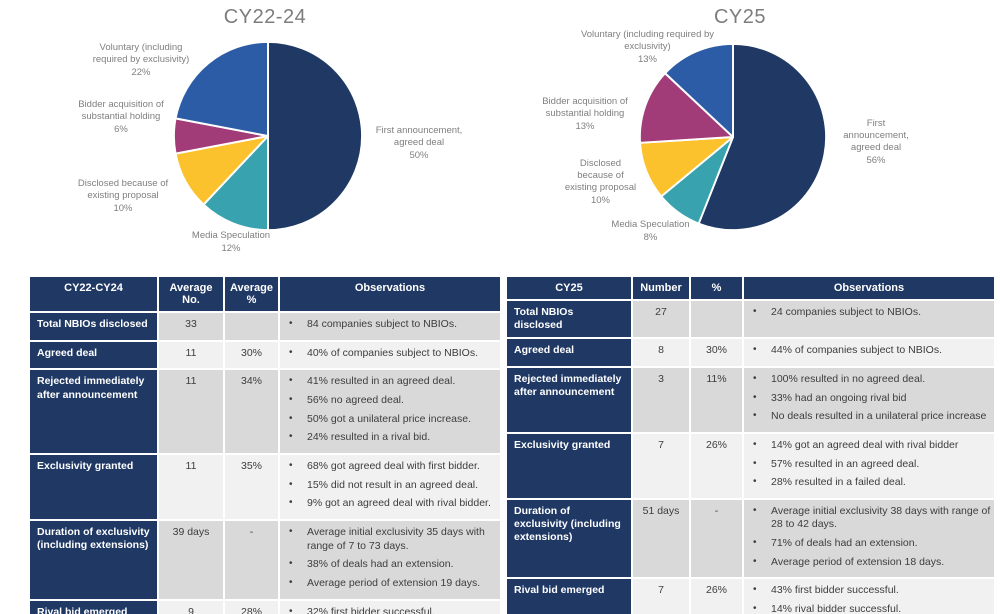  Describe the element at coordinates (716, 319) in the screenshot. I see `percent-cell` at that location.